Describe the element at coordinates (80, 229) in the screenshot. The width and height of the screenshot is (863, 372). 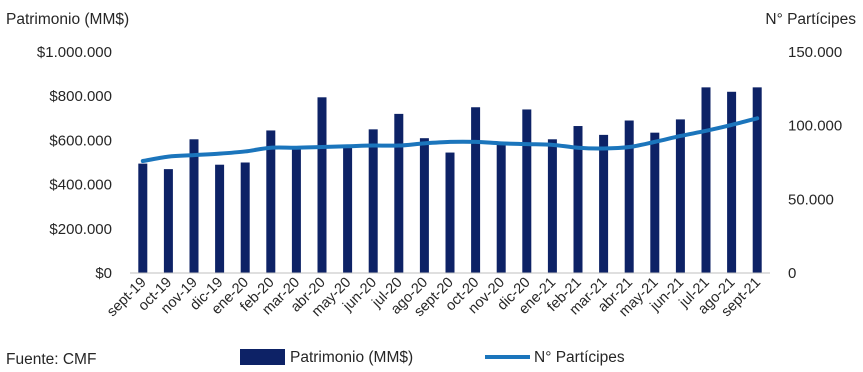
I see `left-tick-label: $200.000` at that location.